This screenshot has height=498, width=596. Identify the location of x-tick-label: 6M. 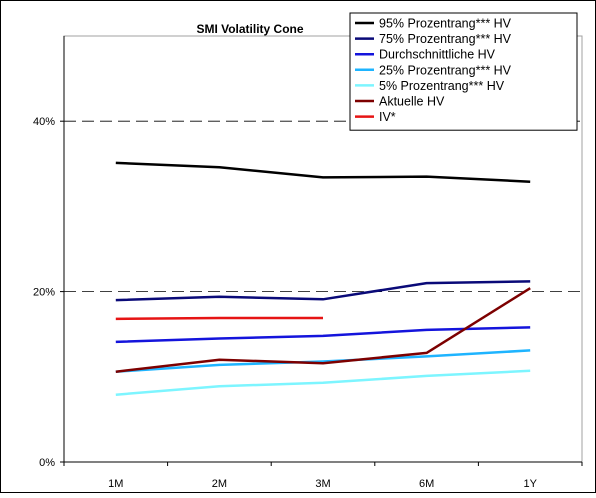
(426, 484).